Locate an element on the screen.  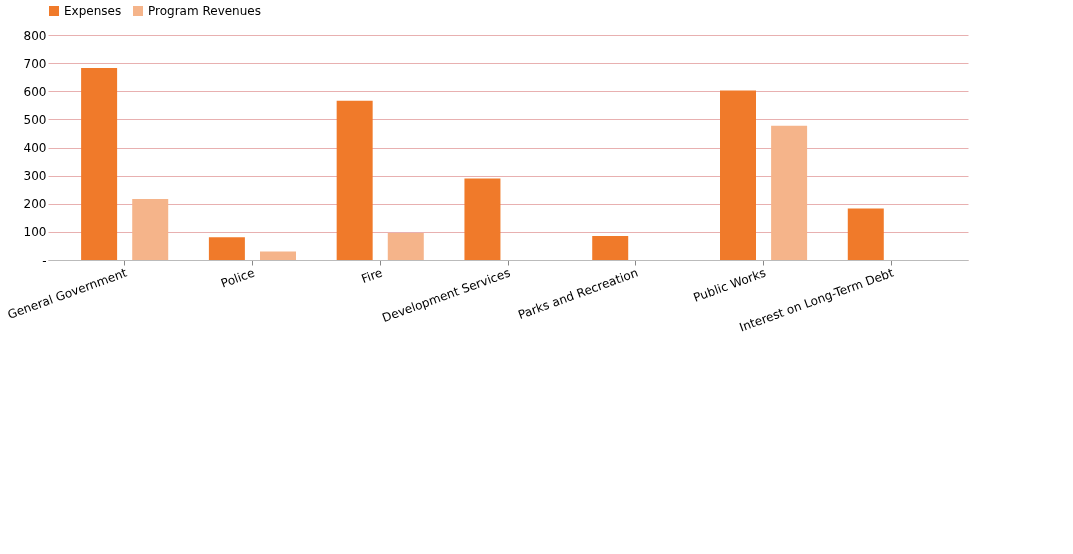
y-tick-label: 600 is located at coordinates (35, 91).